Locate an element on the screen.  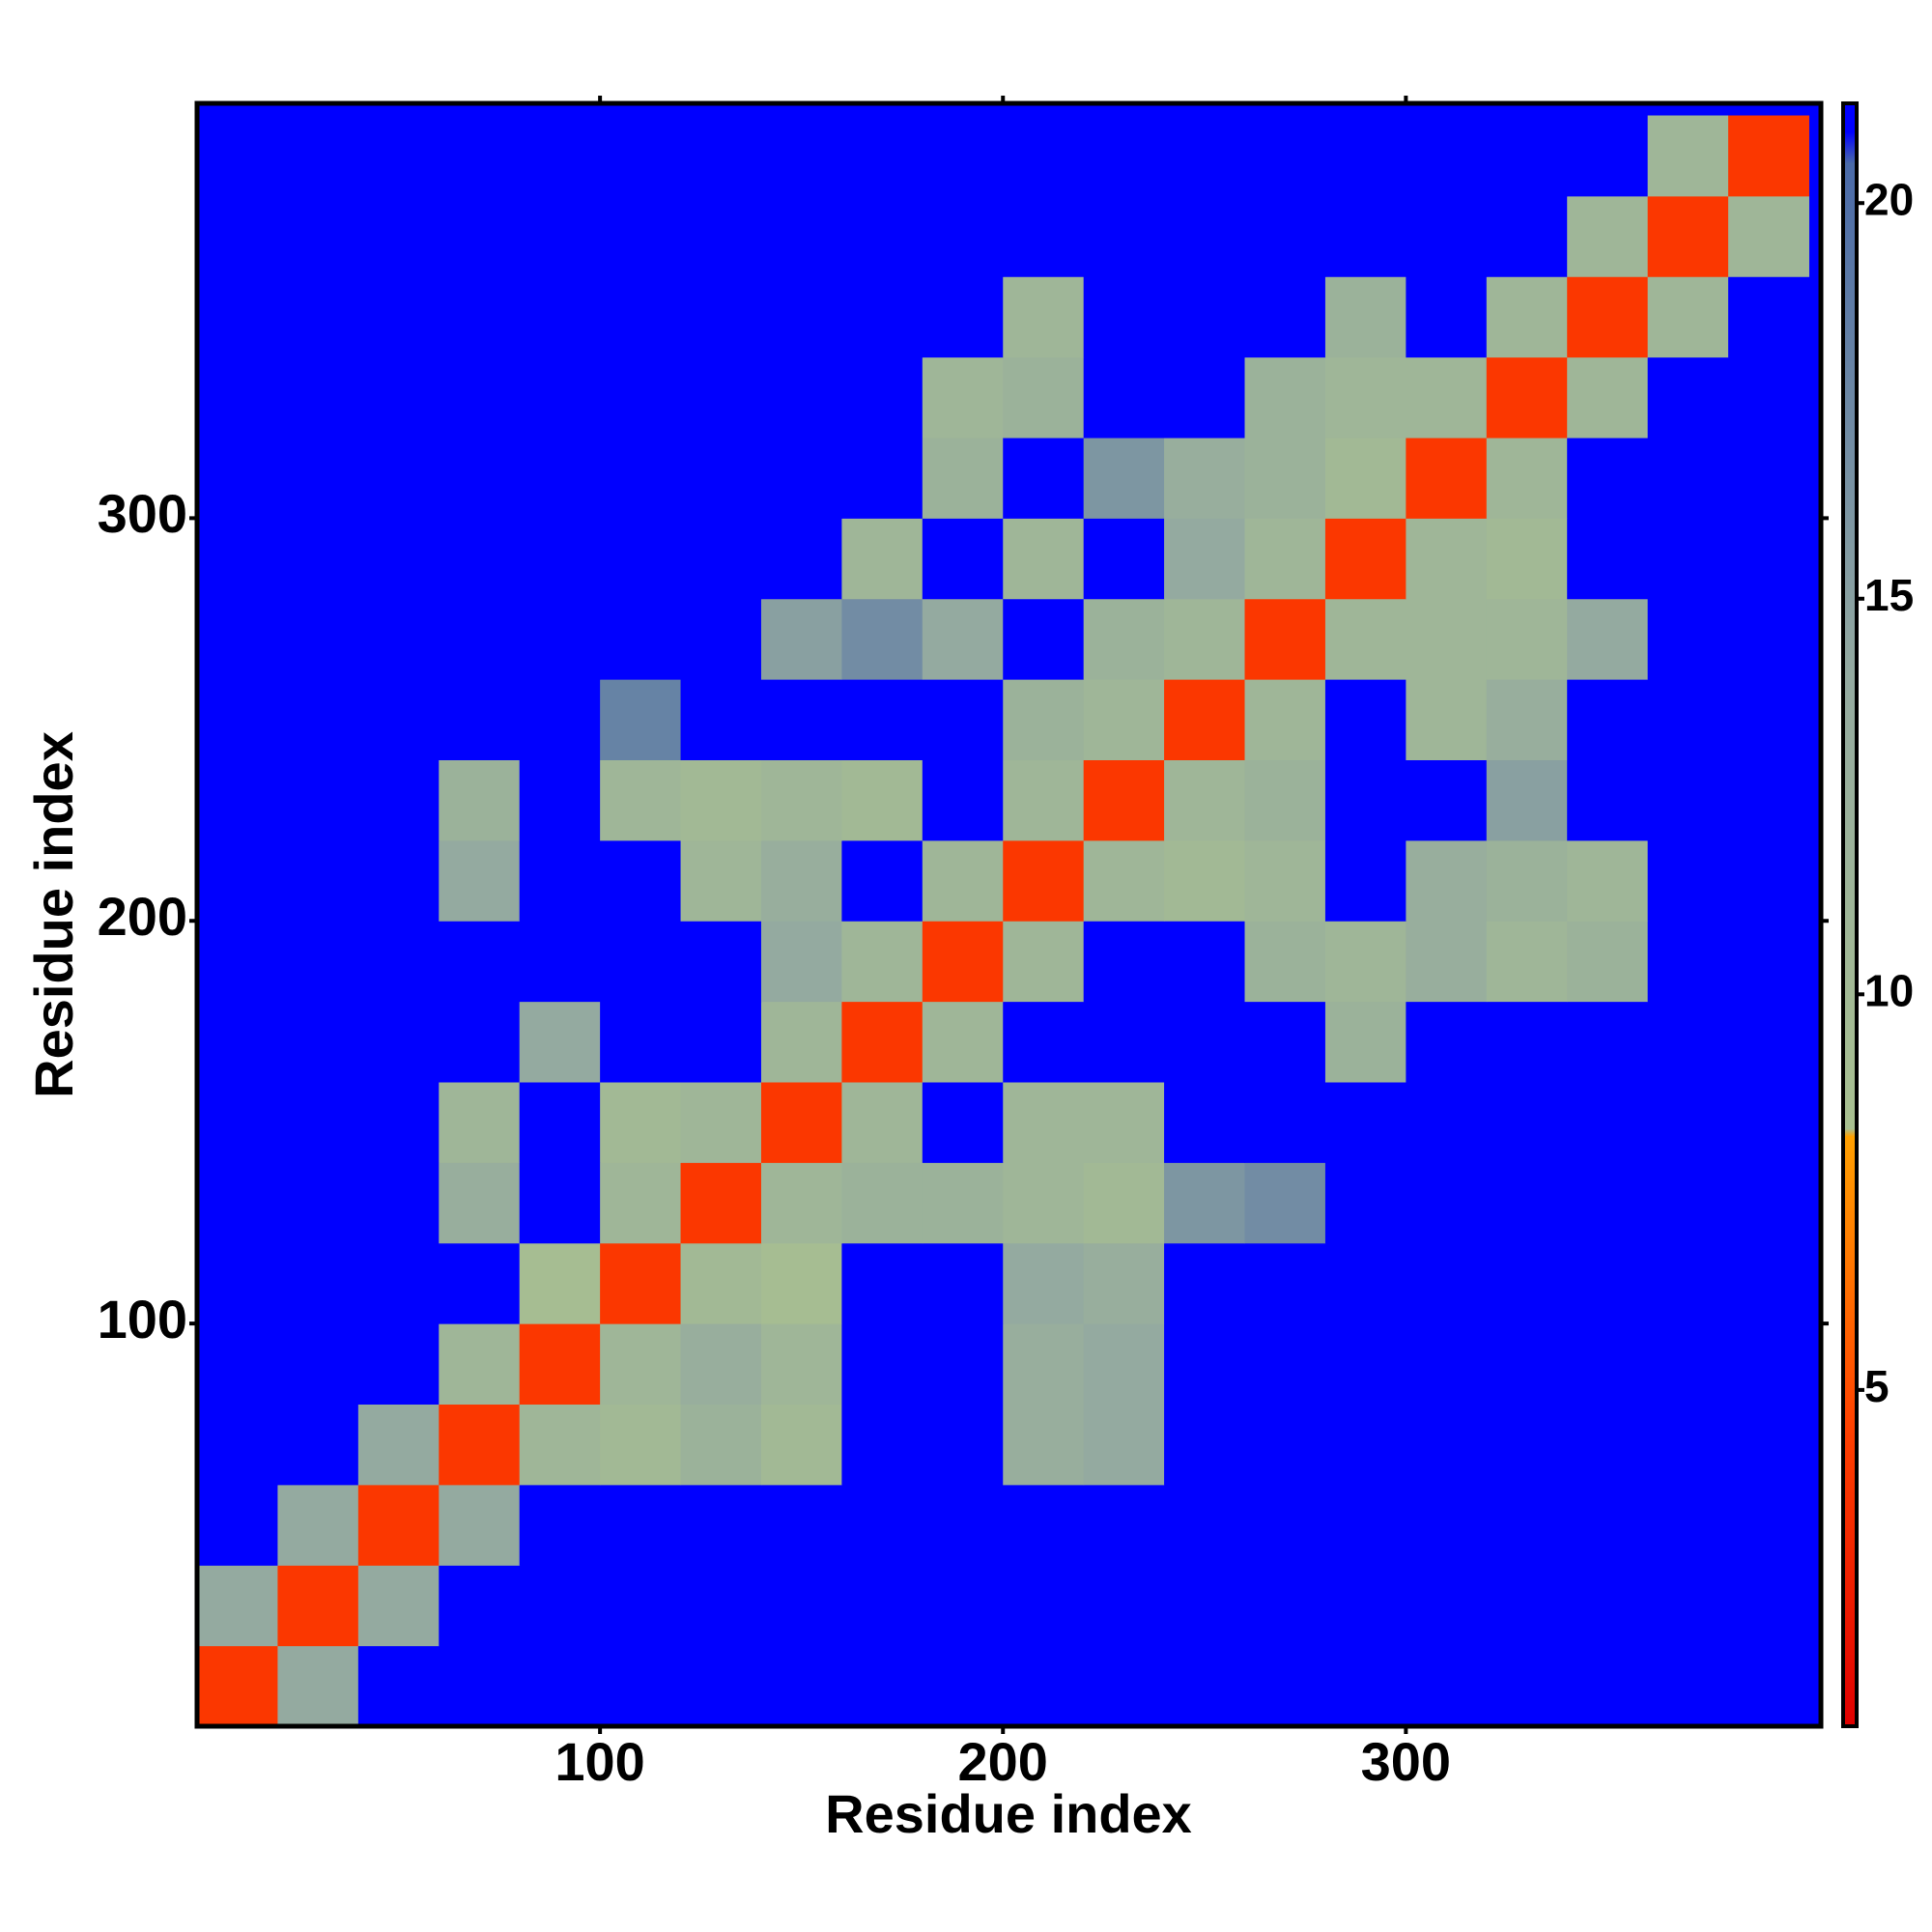
x-axis-label: Residue index is located at coordinates (1008, 1813).